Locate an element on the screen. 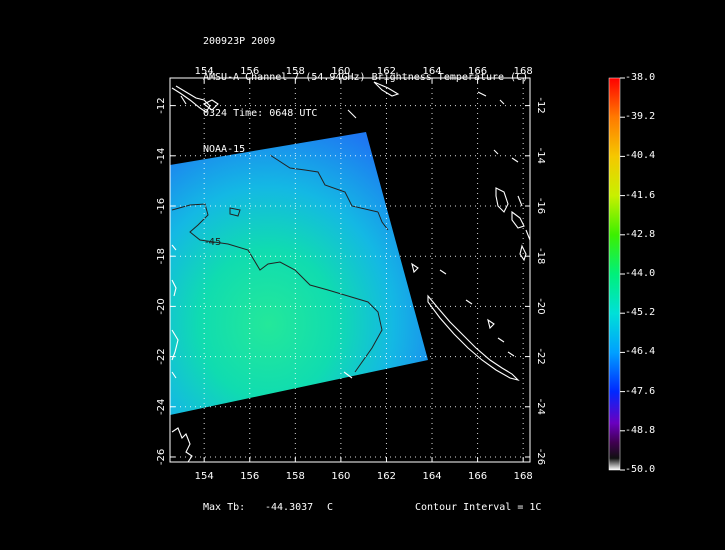 This screenshot has height=550, width=725. lat-tick-label-left: -12 is located at coordinates (161, 105).